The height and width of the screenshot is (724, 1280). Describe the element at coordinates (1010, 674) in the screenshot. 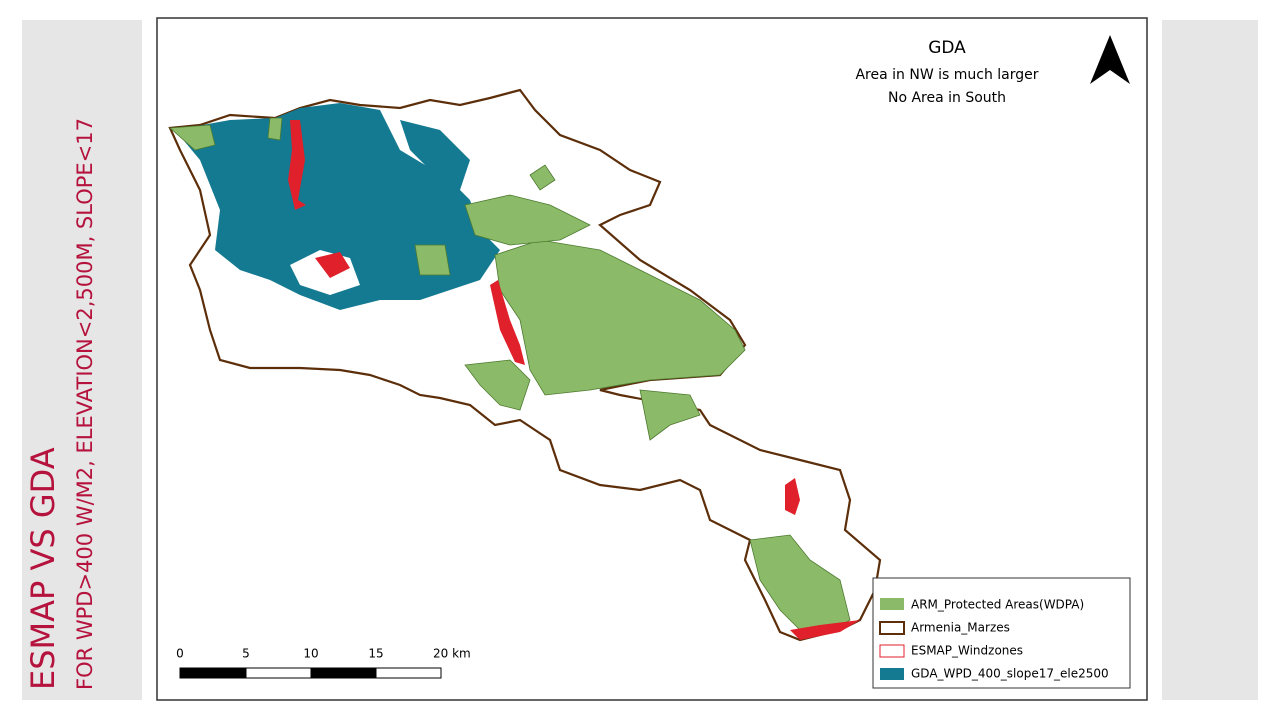

I see `legend-label: GDA_WPD_400_slope17_ele2500` at that location.